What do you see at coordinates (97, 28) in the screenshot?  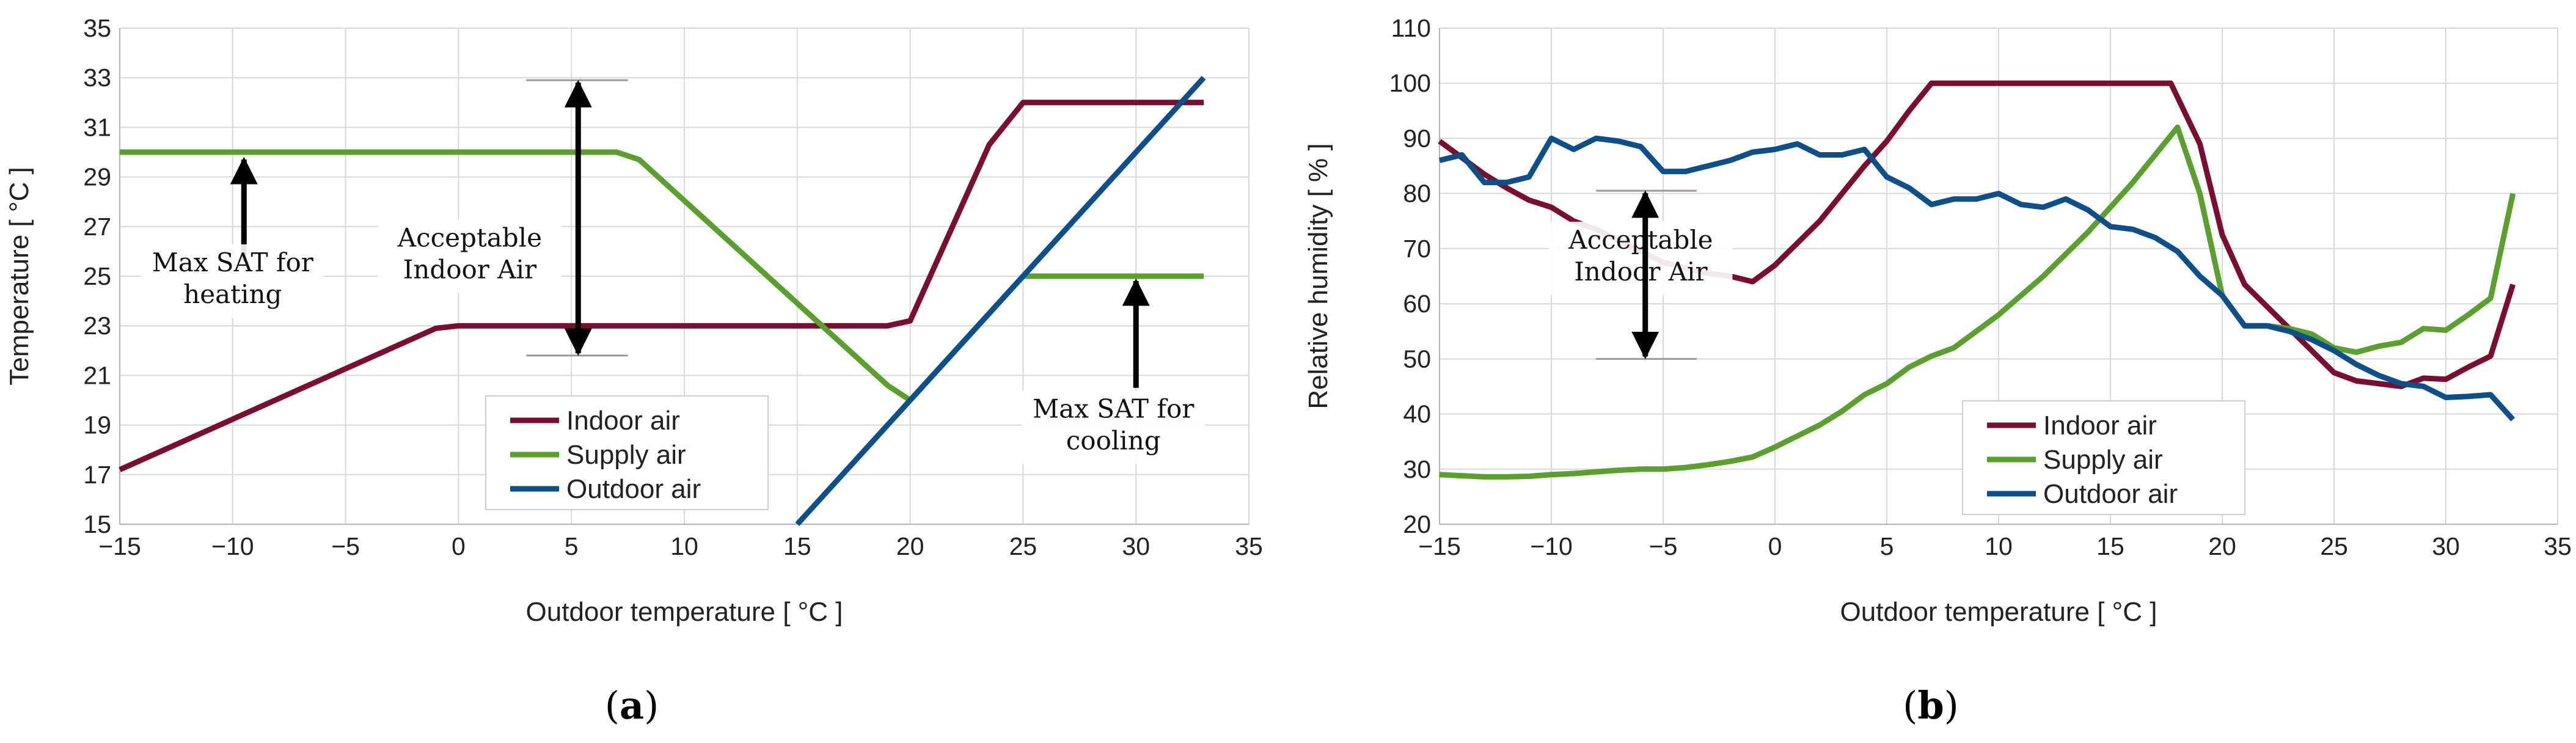 I see `y-tick-label: 35` at bounding box center [97, 28].